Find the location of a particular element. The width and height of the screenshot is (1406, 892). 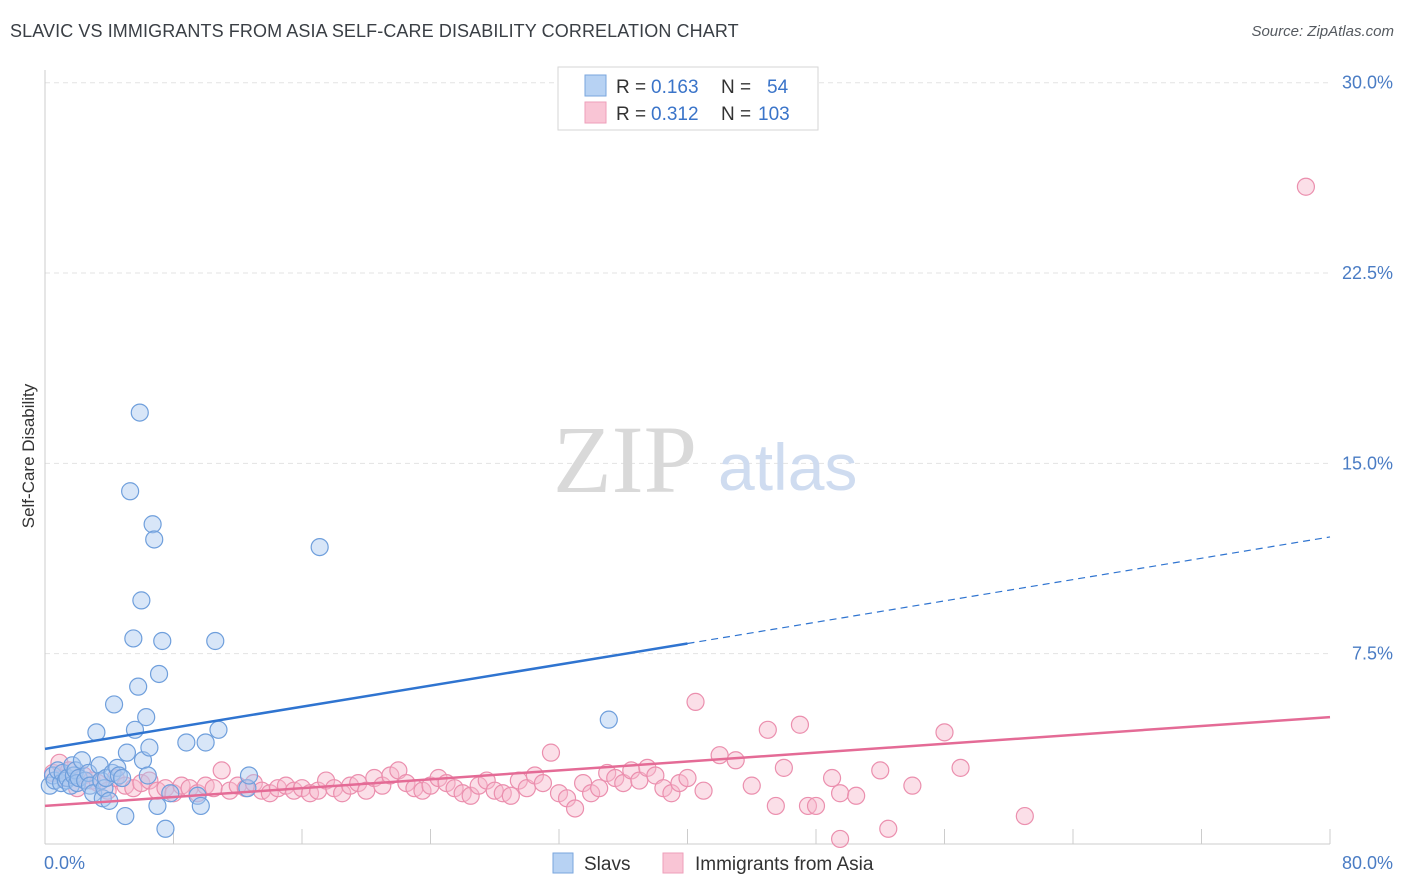

y-tick-label-2: 22.5% is located at coordinates (1367, 273).